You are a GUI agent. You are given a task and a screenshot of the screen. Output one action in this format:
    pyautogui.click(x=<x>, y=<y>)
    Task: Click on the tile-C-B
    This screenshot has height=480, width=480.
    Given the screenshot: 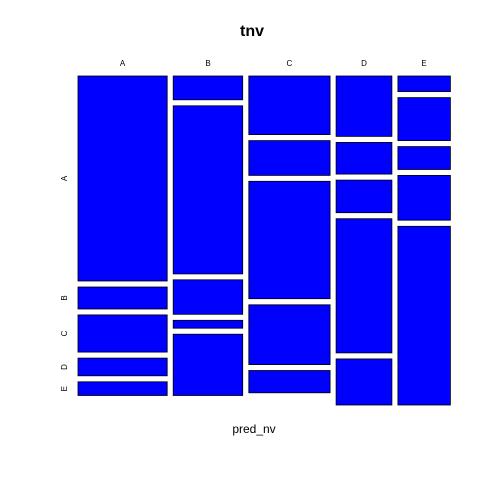 What is the action you would take?
    pyautogui.click(x=289, y=158)
    